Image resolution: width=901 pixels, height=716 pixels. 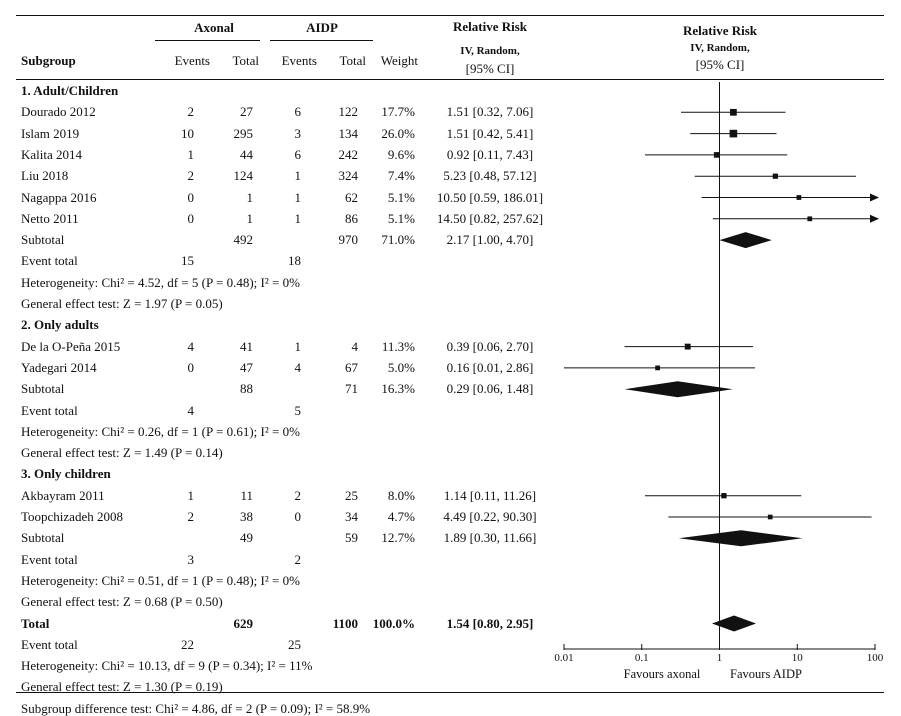 What do you see at coordinates (243, 240) in the screenshot?
I see `total1-cell: 492` at bounding box center [243, 240].